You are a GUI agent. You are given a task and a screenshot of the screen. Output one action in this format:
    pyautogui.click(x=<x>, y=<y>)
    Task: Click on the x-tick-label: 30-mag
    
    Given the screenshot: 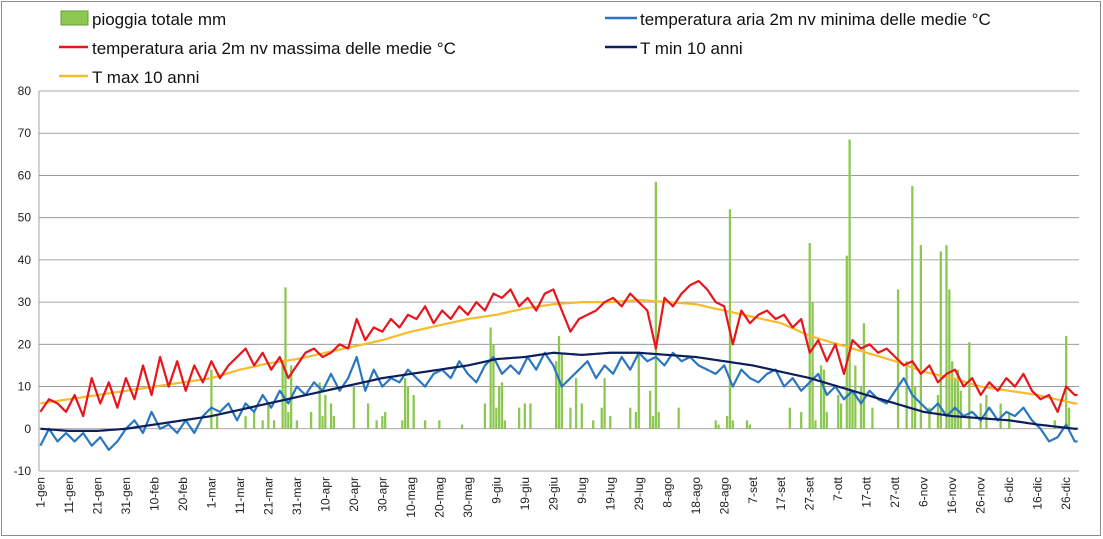 What is the action you would take?
    pyautogui.click(x=468, y=497)
    